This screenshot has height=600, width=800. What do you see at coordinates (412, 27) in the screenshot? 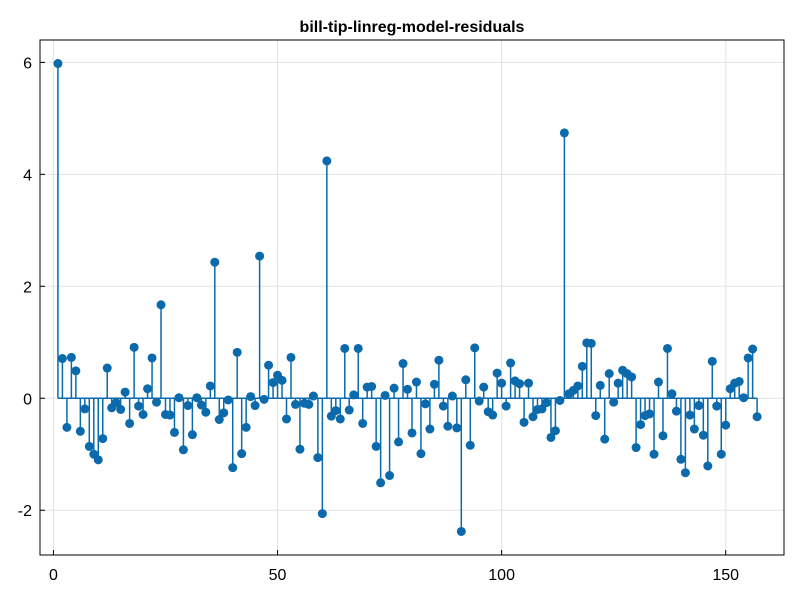
I see `chart-title: bill-tip-linreg-model-residuals` at bounding box center [412, 27].